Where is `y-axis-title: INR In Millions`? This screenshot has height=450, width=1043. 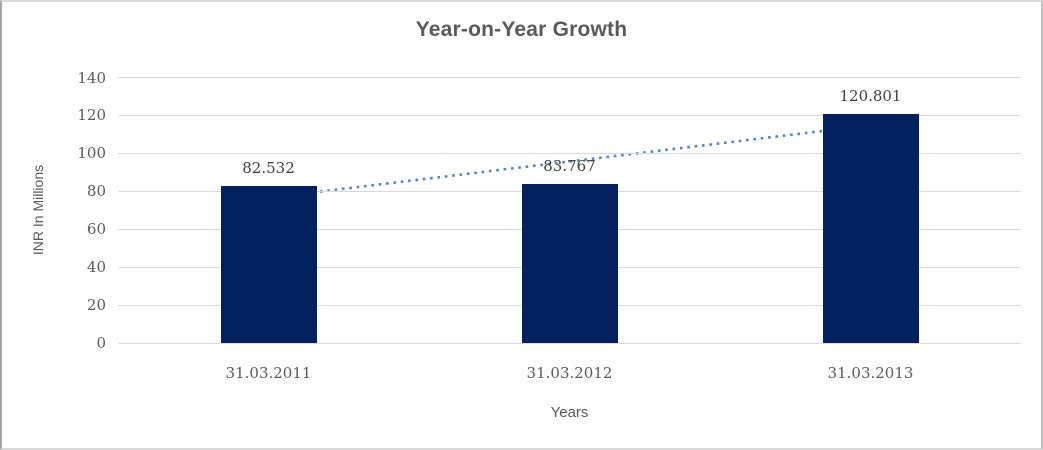
y-axis-title: INR In Millions is located at coordinates (38, 210).